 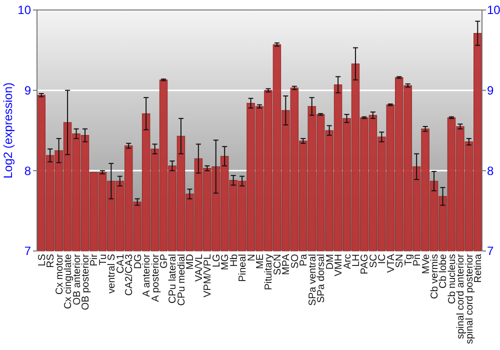 I want to click on x-tick-label: SPa dorsal, so click(x=322, y=278).